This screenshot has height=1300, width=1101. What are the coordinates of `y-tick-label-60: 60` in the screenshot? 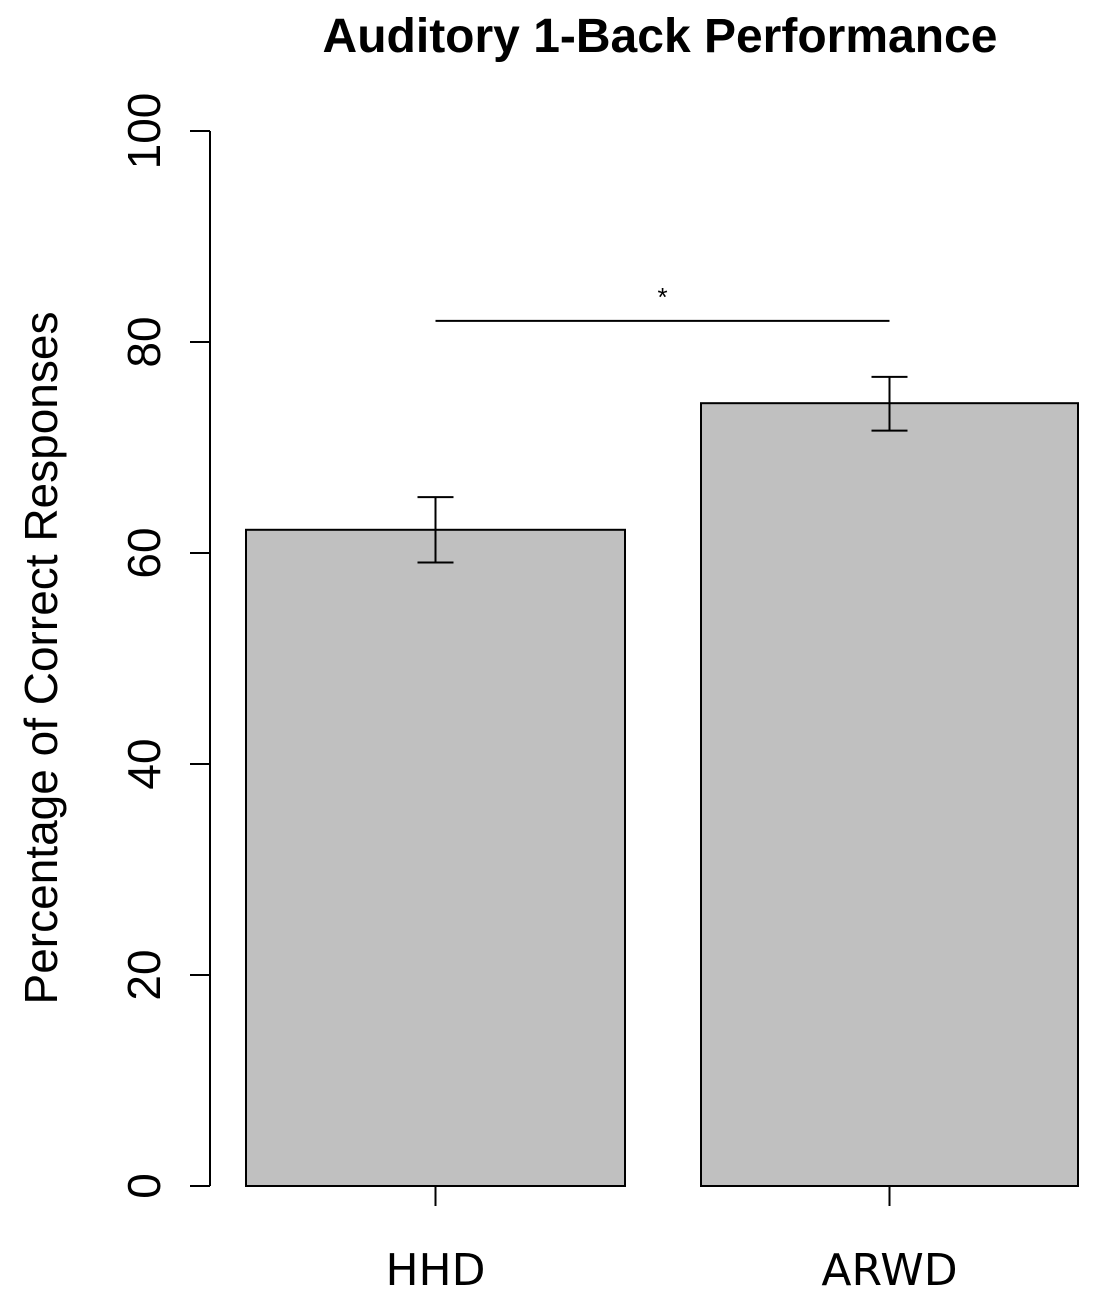 It's located at (144, 552).